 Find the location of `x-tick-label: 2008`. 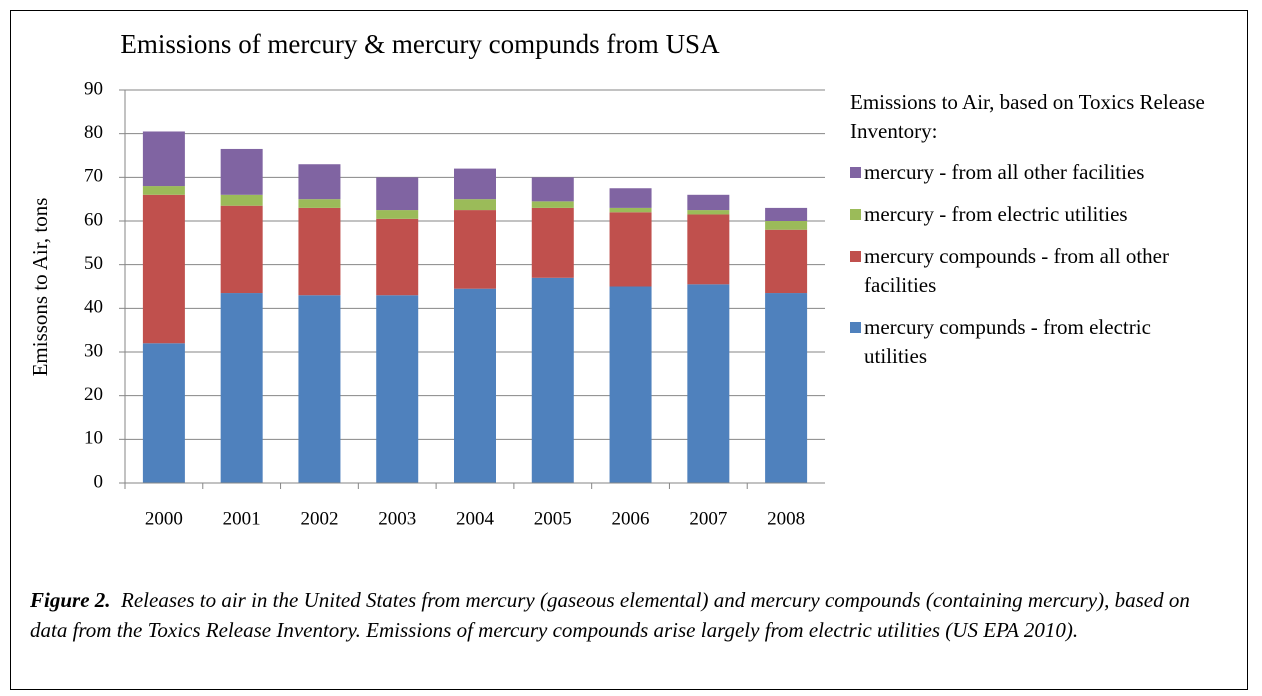

x-tick-label: 2008 is located at coordinates (786, 518).